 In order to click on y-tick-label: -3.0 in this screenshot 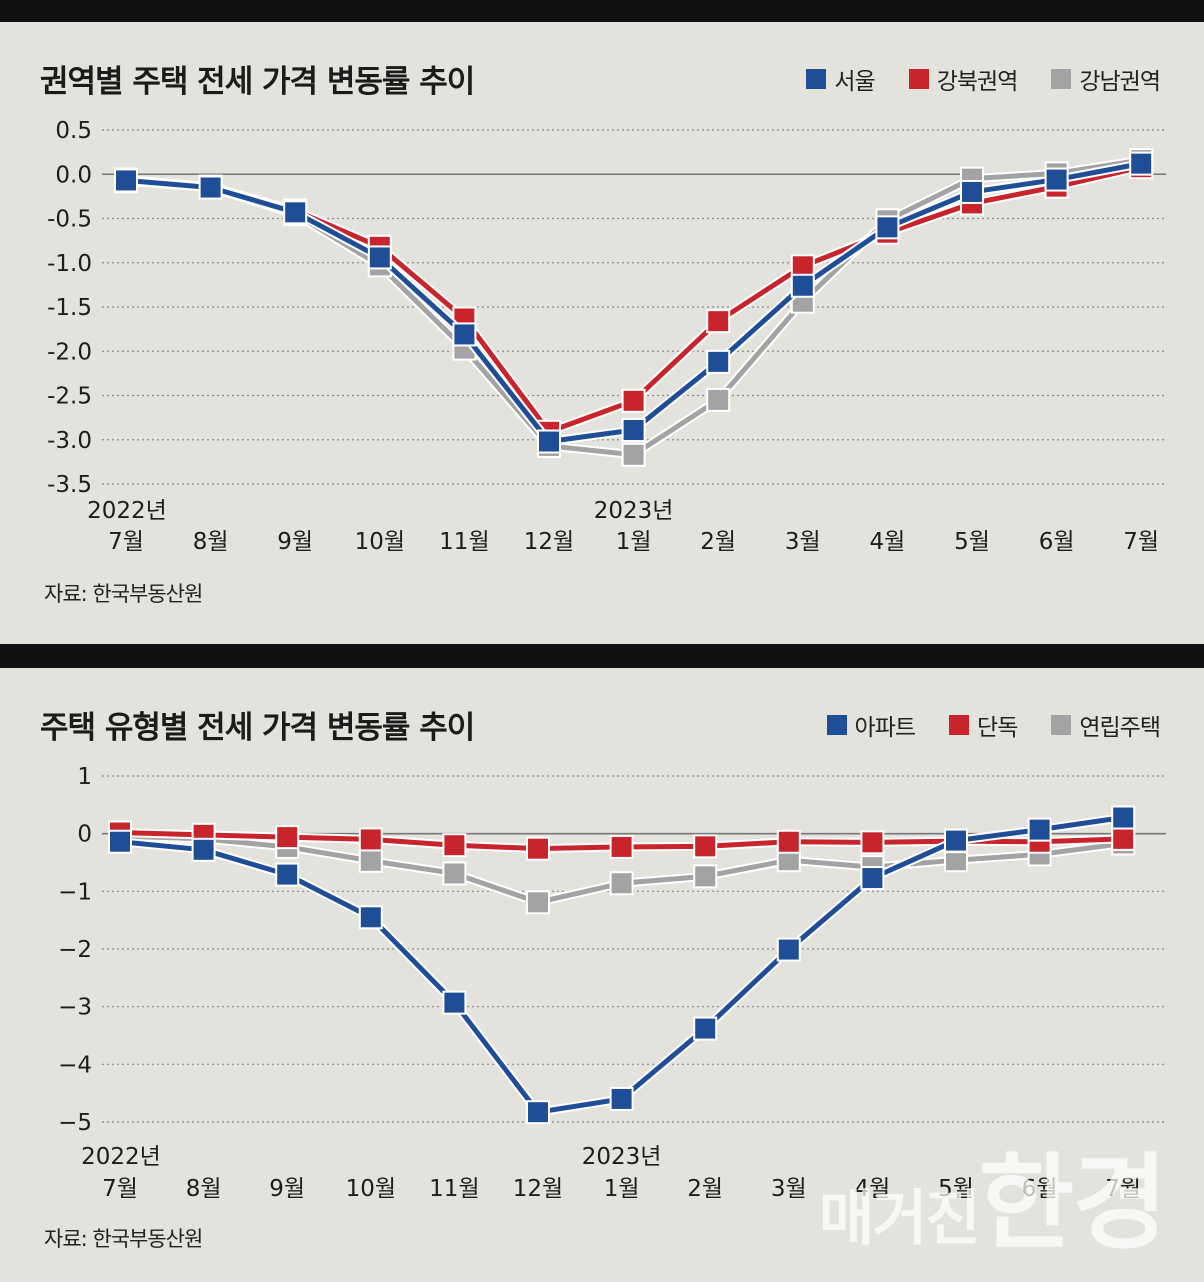, I will do `click(69, 441)`.